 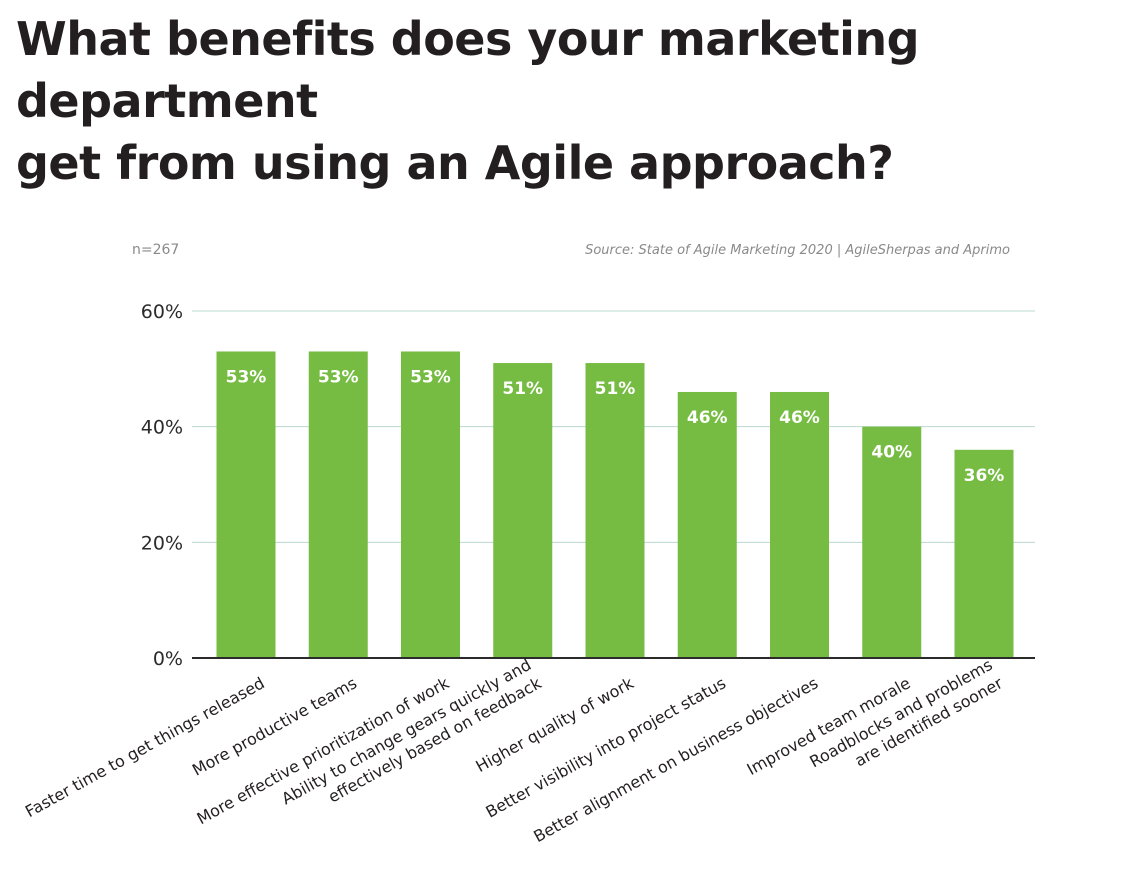 What do you see at coordinates (406, 731) in the screenshot?
I see `category-label-line: Ability to change gears quickly and` at bounding box center [406, 731].